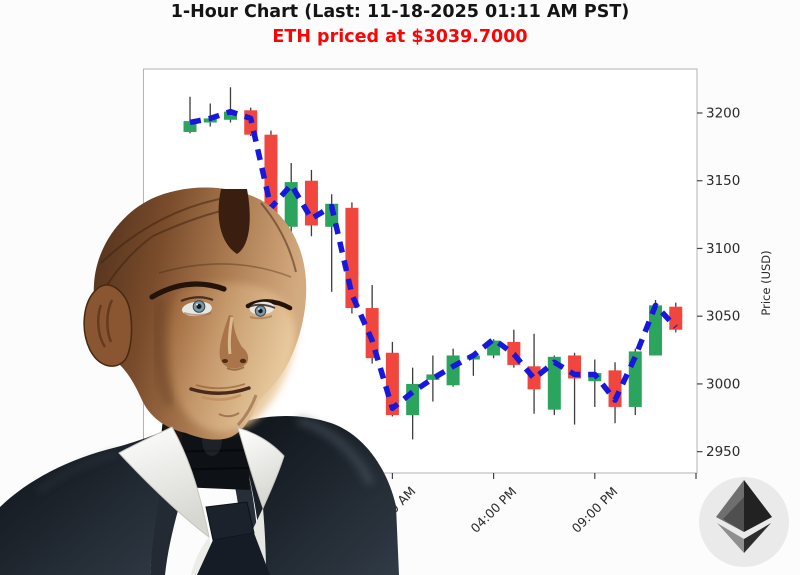 The image size is (800, 575). Describe the element at coordinates (723, 384) in the screenshot. I see `y-tick-label: 3000` at that location.